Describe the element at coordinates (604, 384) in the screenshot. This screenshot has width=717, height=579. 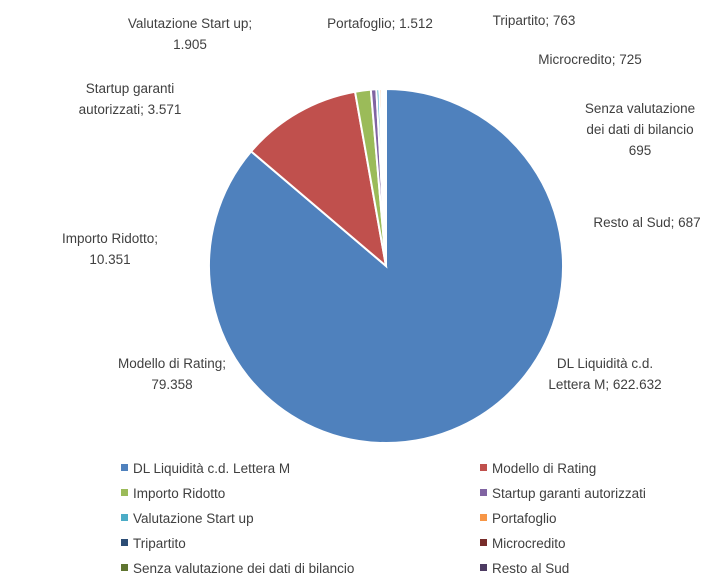
I see `data-label-line: Lettera M; 622.632` at that location.